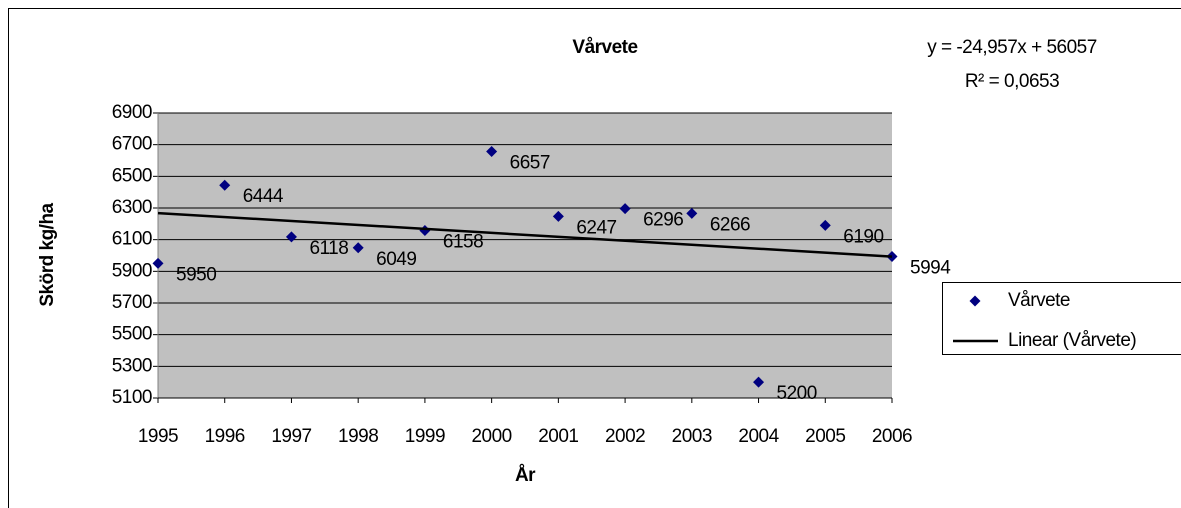 The width and height of the screenshot is (1181, 508). What do you see at coordinates (132, 112) in the screenshot?
I see `y-tick-label: 6900` at bounding box center [132, 112].